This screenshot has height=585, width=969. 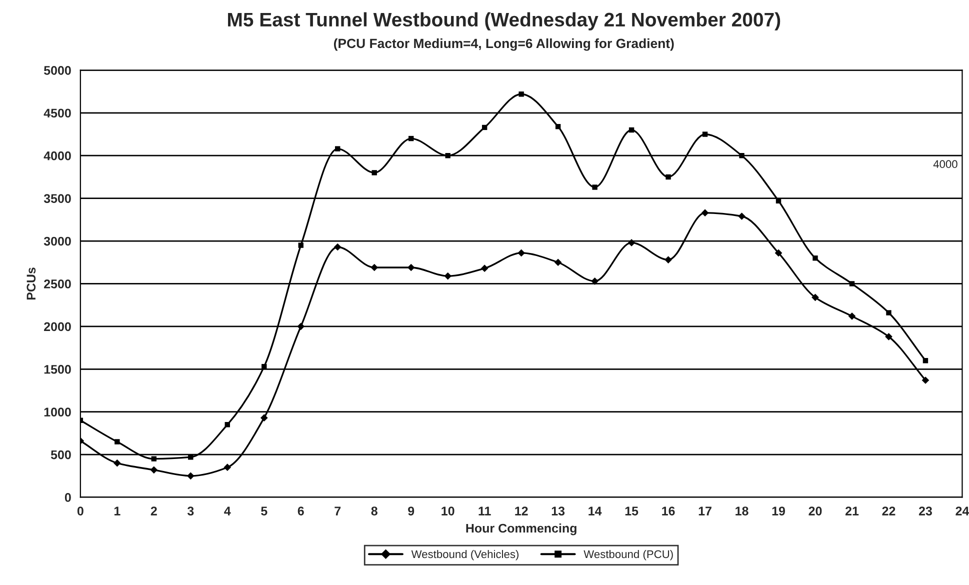 What do you see at coordinates (60, 455) in the screenshot?
I see `y-tick-label: 500` at bounding box center [60, 455].